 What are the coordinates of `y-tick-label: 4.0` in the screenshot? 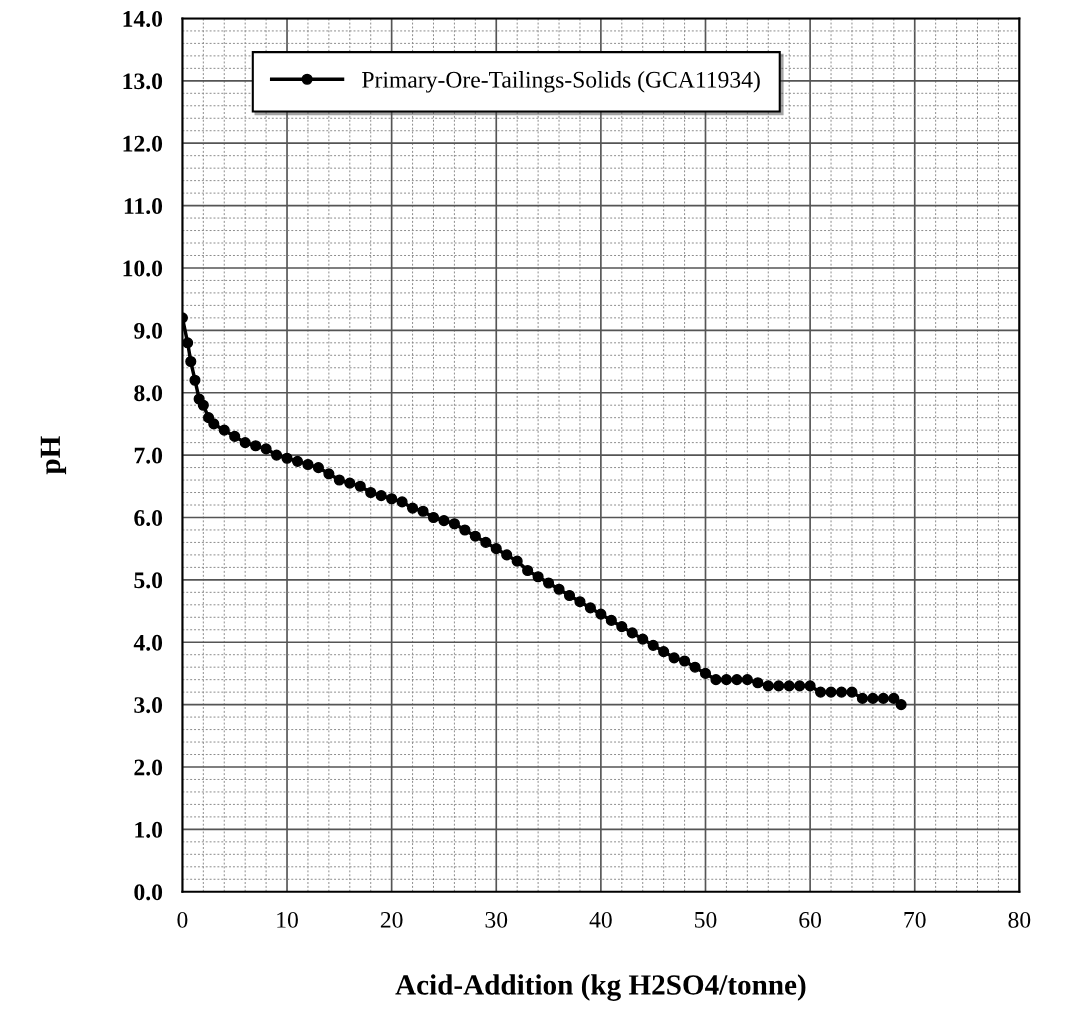 It's located at (148, 642).